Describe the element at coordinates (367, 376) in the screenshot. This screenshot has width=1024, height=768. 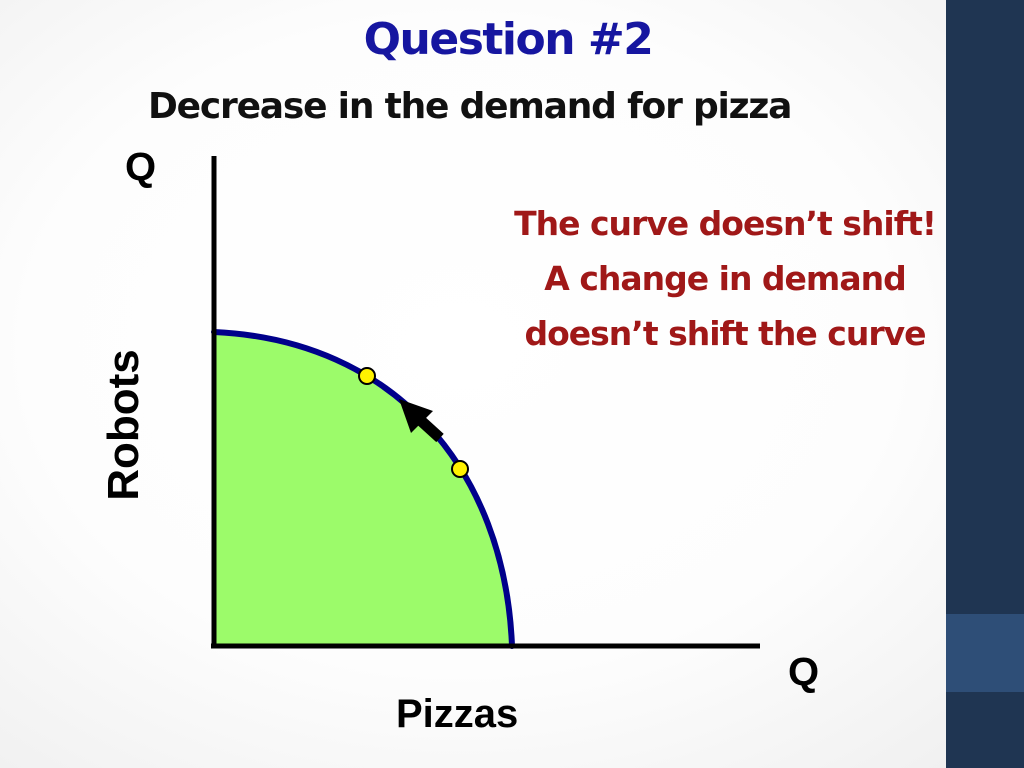
I see `point-after` at that location.